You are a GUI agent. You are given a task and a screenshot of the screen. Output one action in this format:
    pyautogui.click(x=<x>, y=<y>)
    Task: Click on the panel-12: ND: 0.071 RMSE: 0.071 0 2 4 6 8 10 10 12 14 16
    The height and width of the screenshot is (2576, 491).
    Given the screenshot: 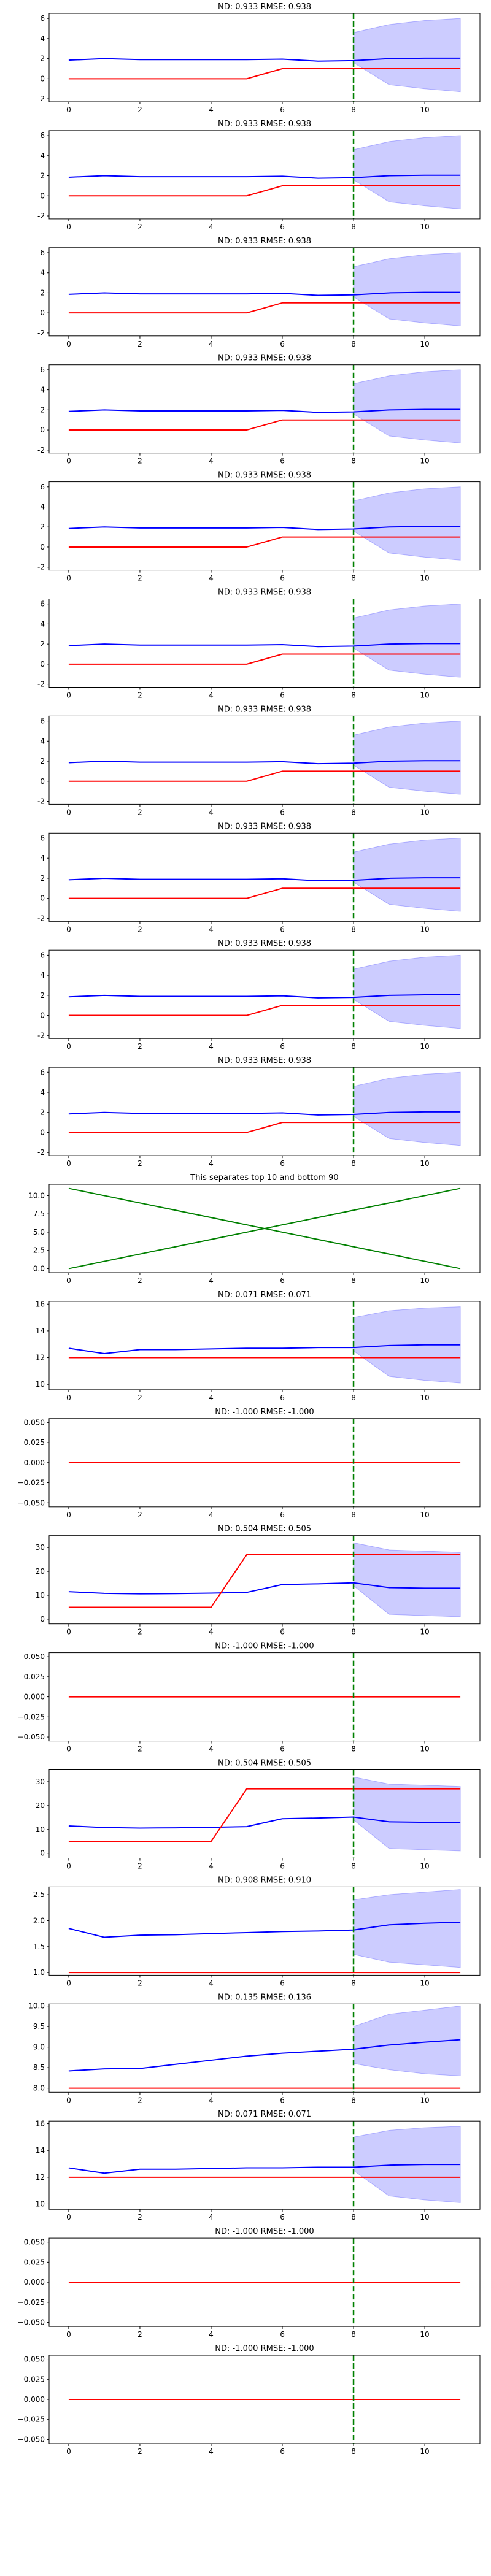 What is the action you would take?
    pyautogui.click(x=259, y=1346)
    